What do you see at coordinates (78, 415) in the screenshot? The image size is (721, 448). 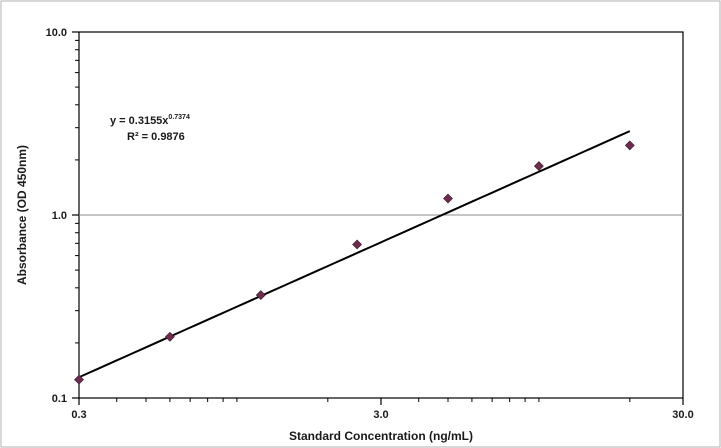 I see `x-tick-label: 0.3` at bounding box center [78, 415].